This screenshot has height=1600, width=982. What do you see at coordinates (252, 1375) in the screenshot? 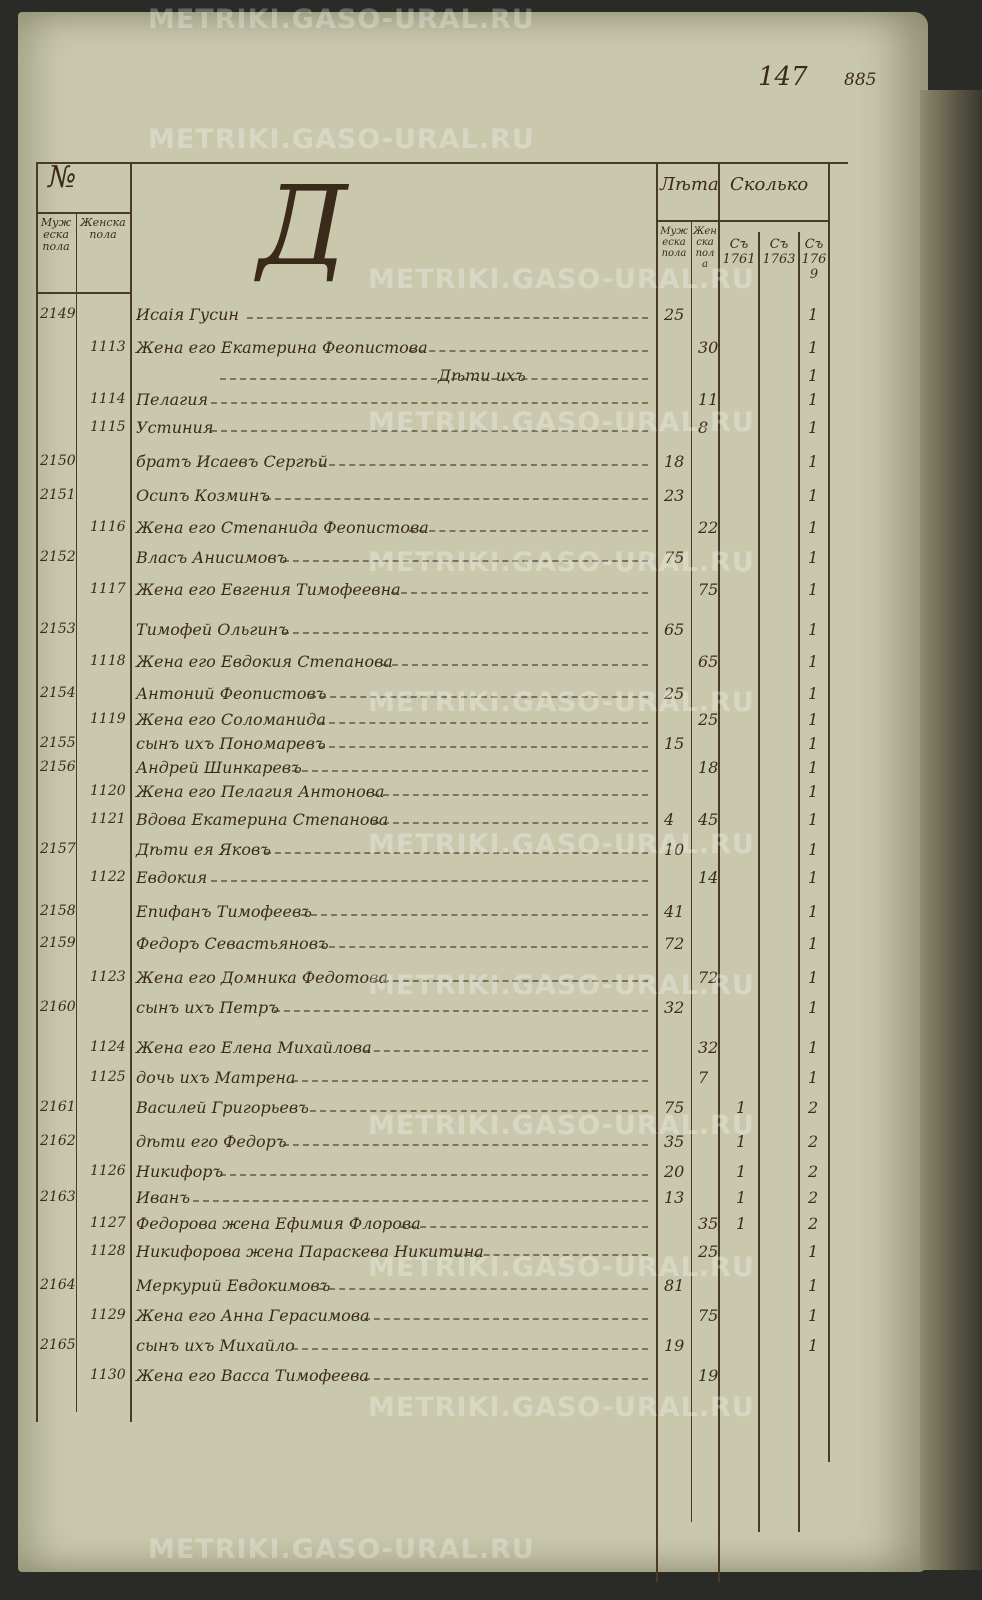
I see `person-name: Жена его Васса Тимофеева` at bounding box center [252, 1375].